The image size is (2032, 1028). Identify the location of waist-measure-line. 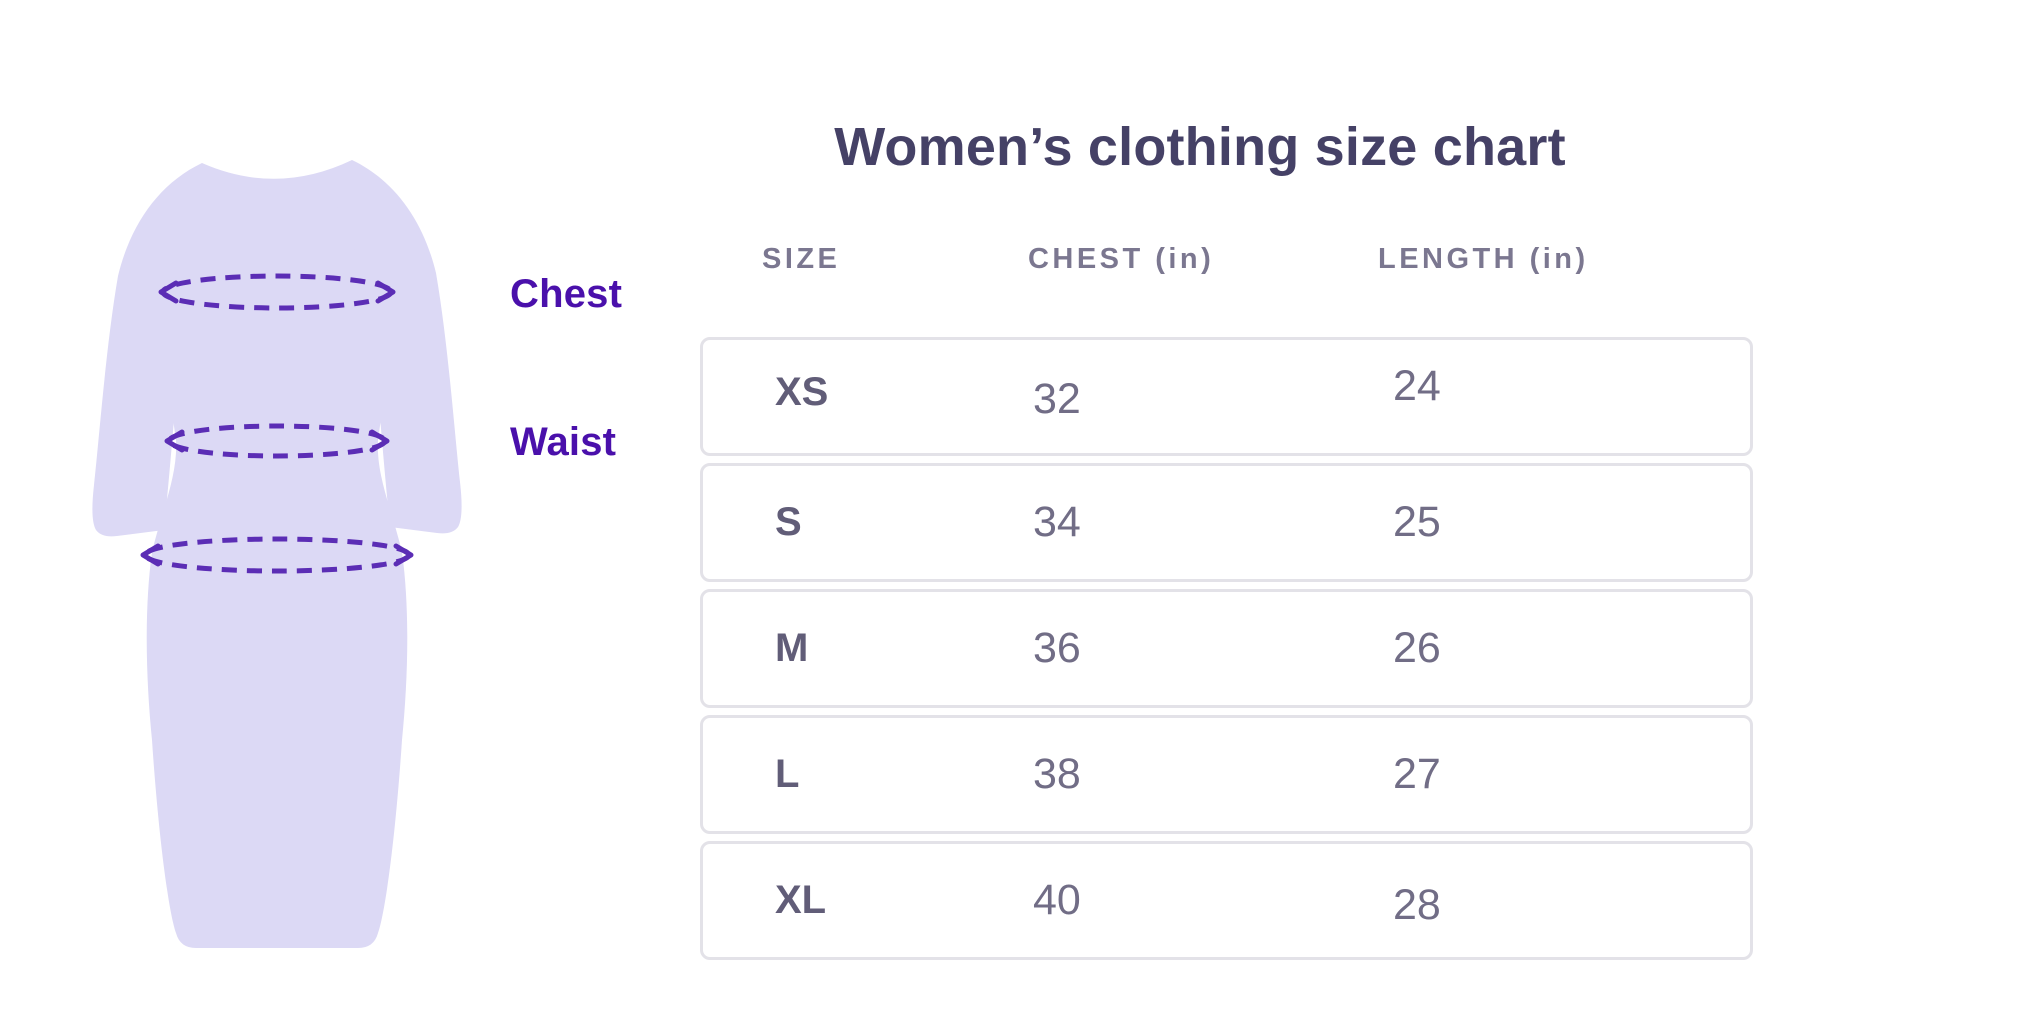
(277, 441).